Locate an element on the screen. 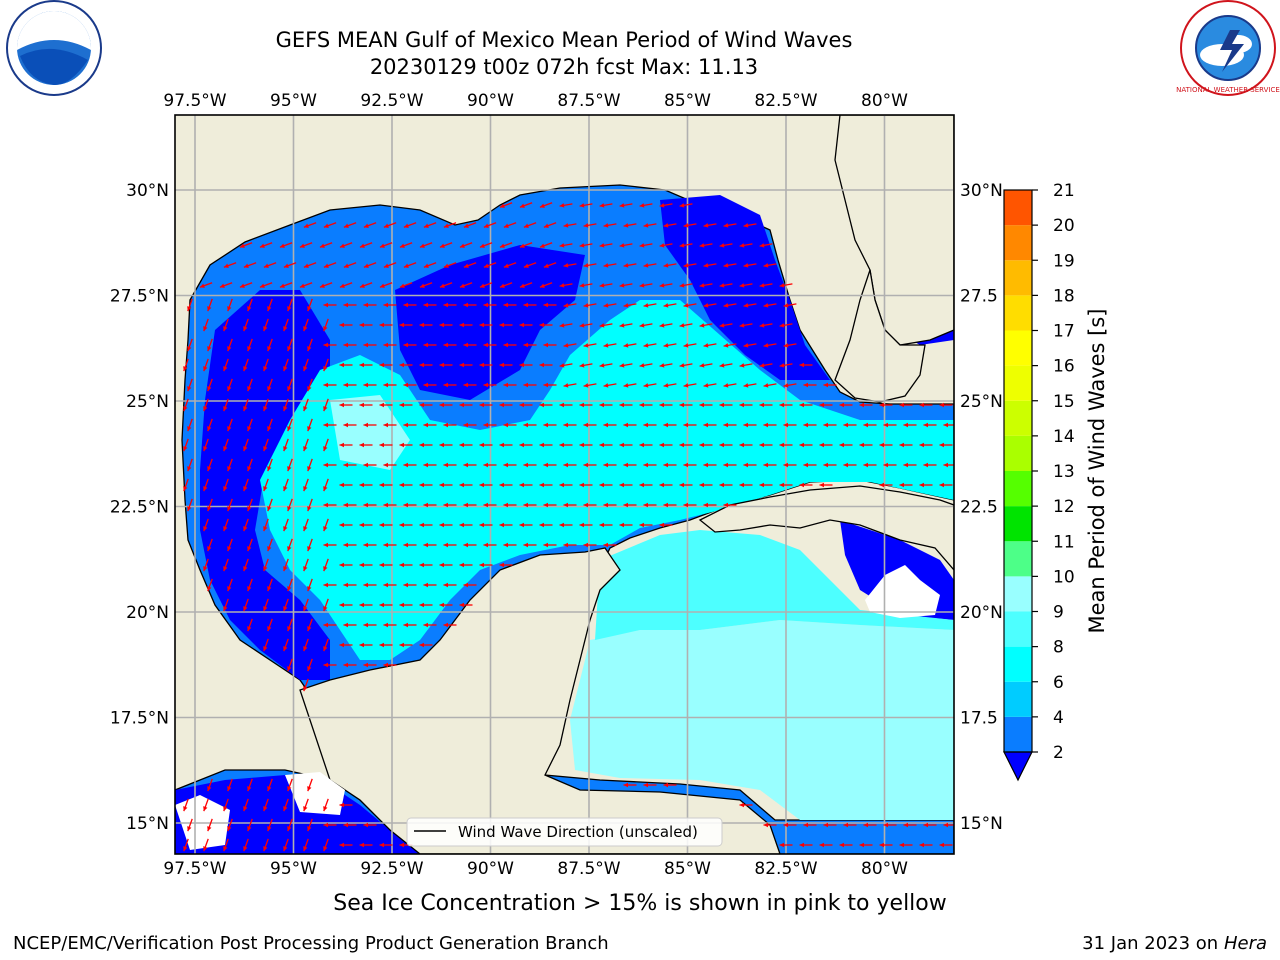  lon-tick-top: 80°W is located at coordinates (884, 101).